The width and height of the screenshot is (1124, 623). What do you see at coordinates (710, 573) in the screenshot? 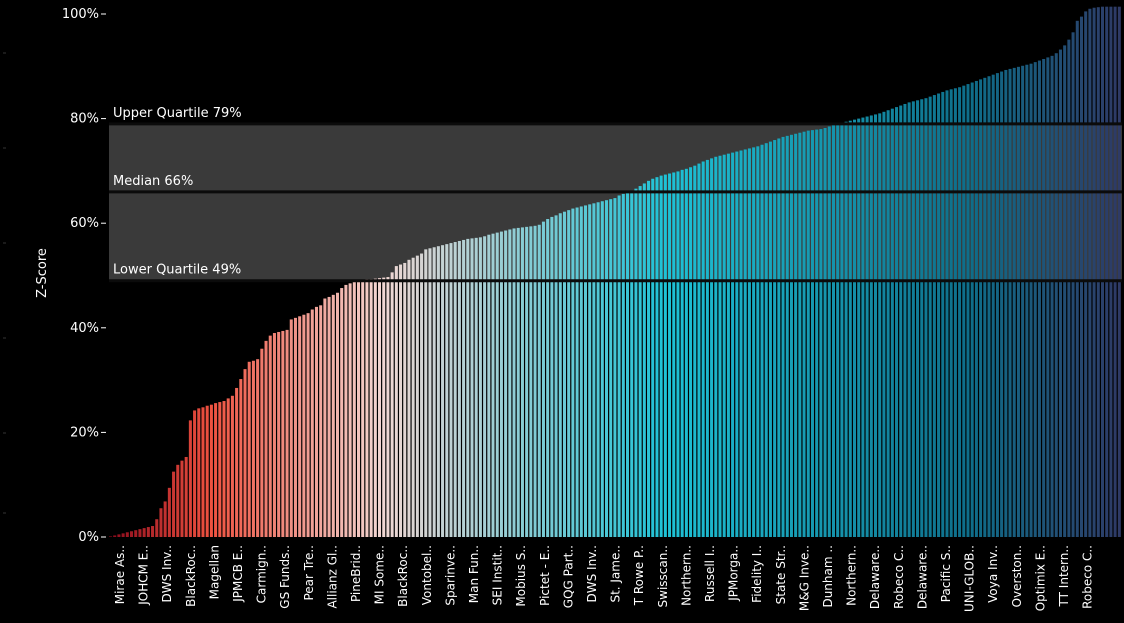
I see `x-tick-label: Russell I..` at bounding box center [710, 573].